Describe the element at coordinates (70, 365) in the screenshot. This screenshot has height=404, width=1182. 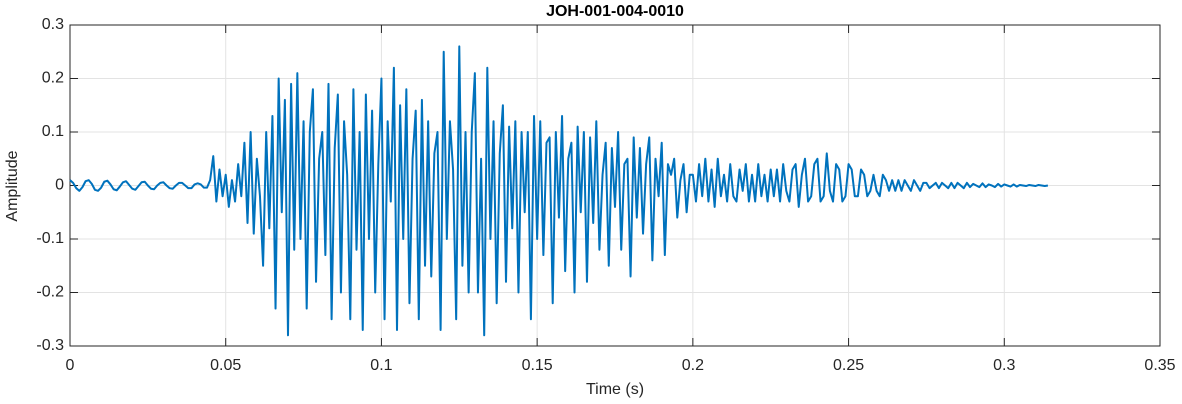
I see `x-tick-label: 0` at that location.